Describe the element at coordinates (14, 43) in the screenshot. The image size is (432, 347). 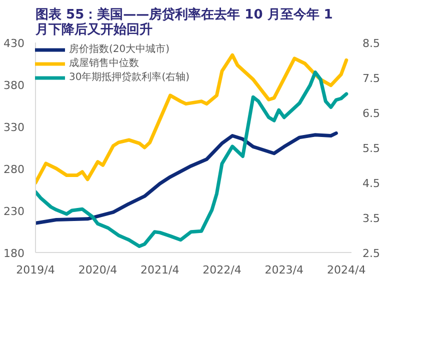
I see `y-tick-label: 430` at that location.